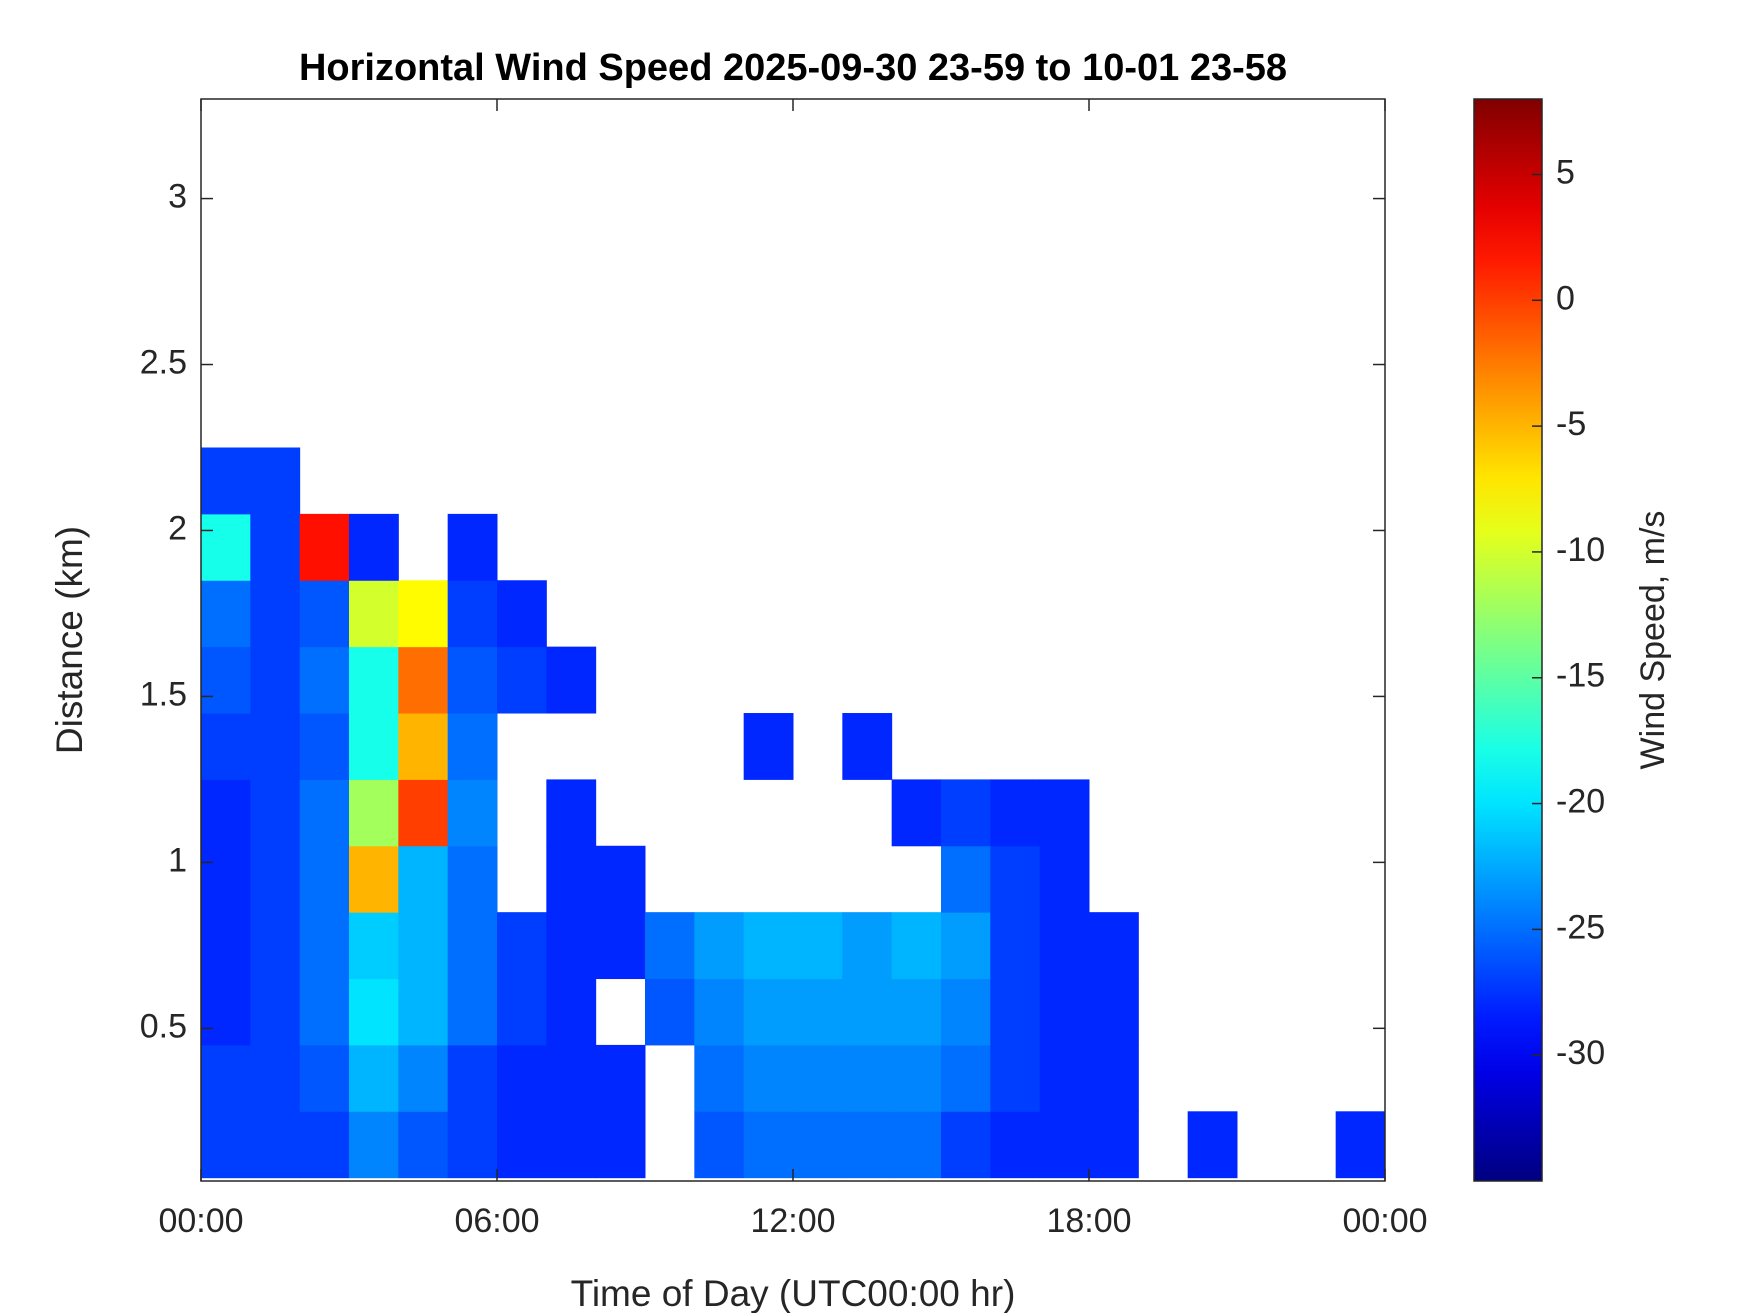 The image size is (1750, 1313). I want to click on x-tick-label: 00:00, so click(1384, 1221).